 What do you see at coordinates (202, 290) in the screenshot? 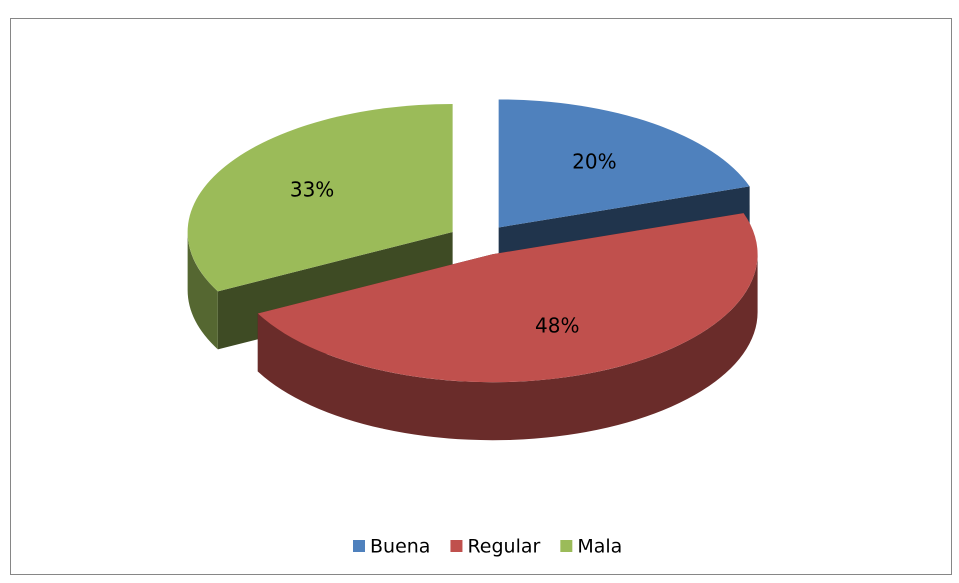
I see `slice-side` at bounding box center [202, 290].